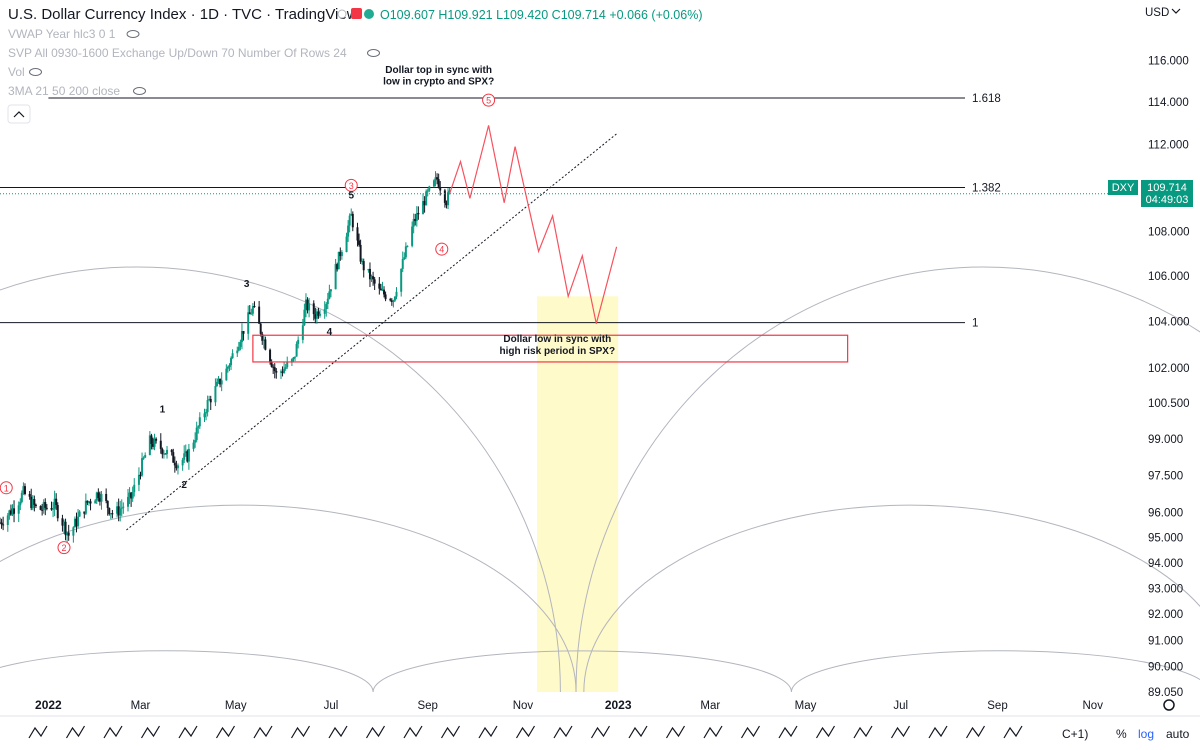 Image resolution: width=1200 pixels, height=750 pixels. I want to click on percent-scale-toggle: %, so click(1121, 734).